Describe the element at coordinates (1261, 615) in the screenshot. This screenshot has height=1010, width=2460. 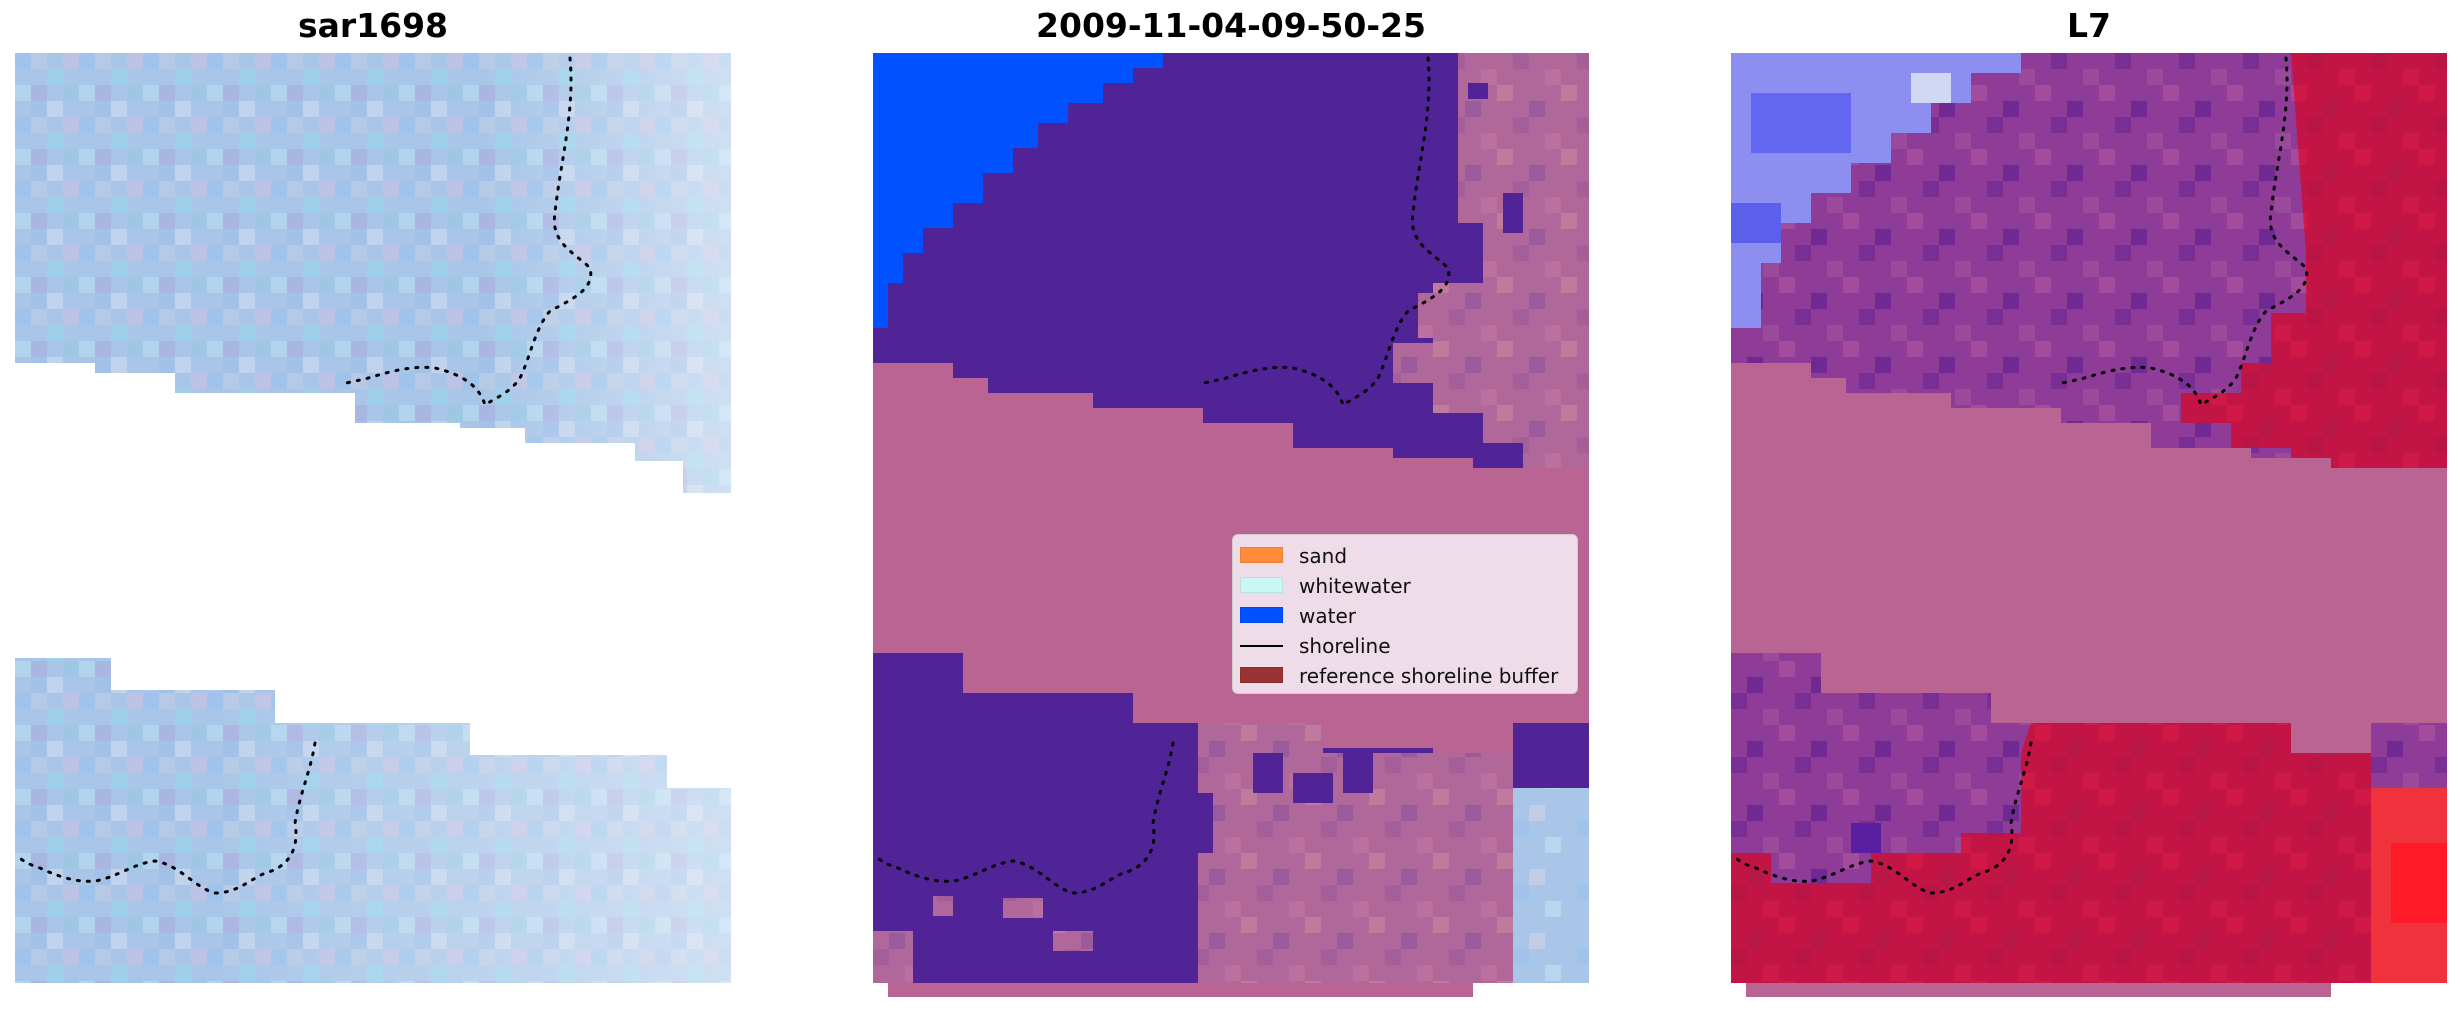
I see `water-swatch` at that location.